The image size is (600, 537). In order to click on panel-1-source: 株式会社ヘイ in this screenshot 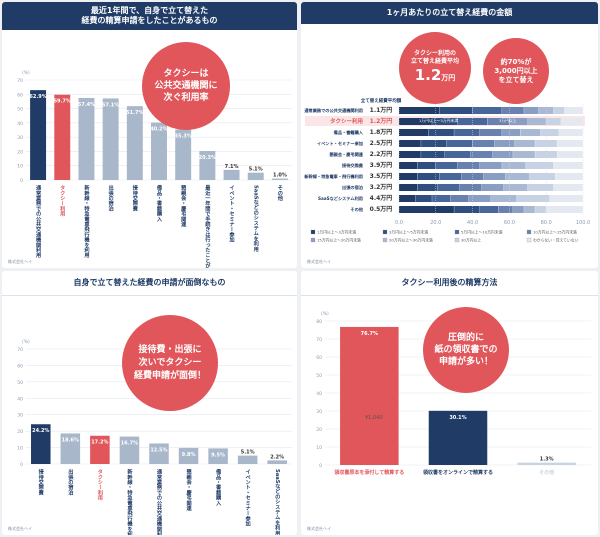, I will do `click(20, 261)`.